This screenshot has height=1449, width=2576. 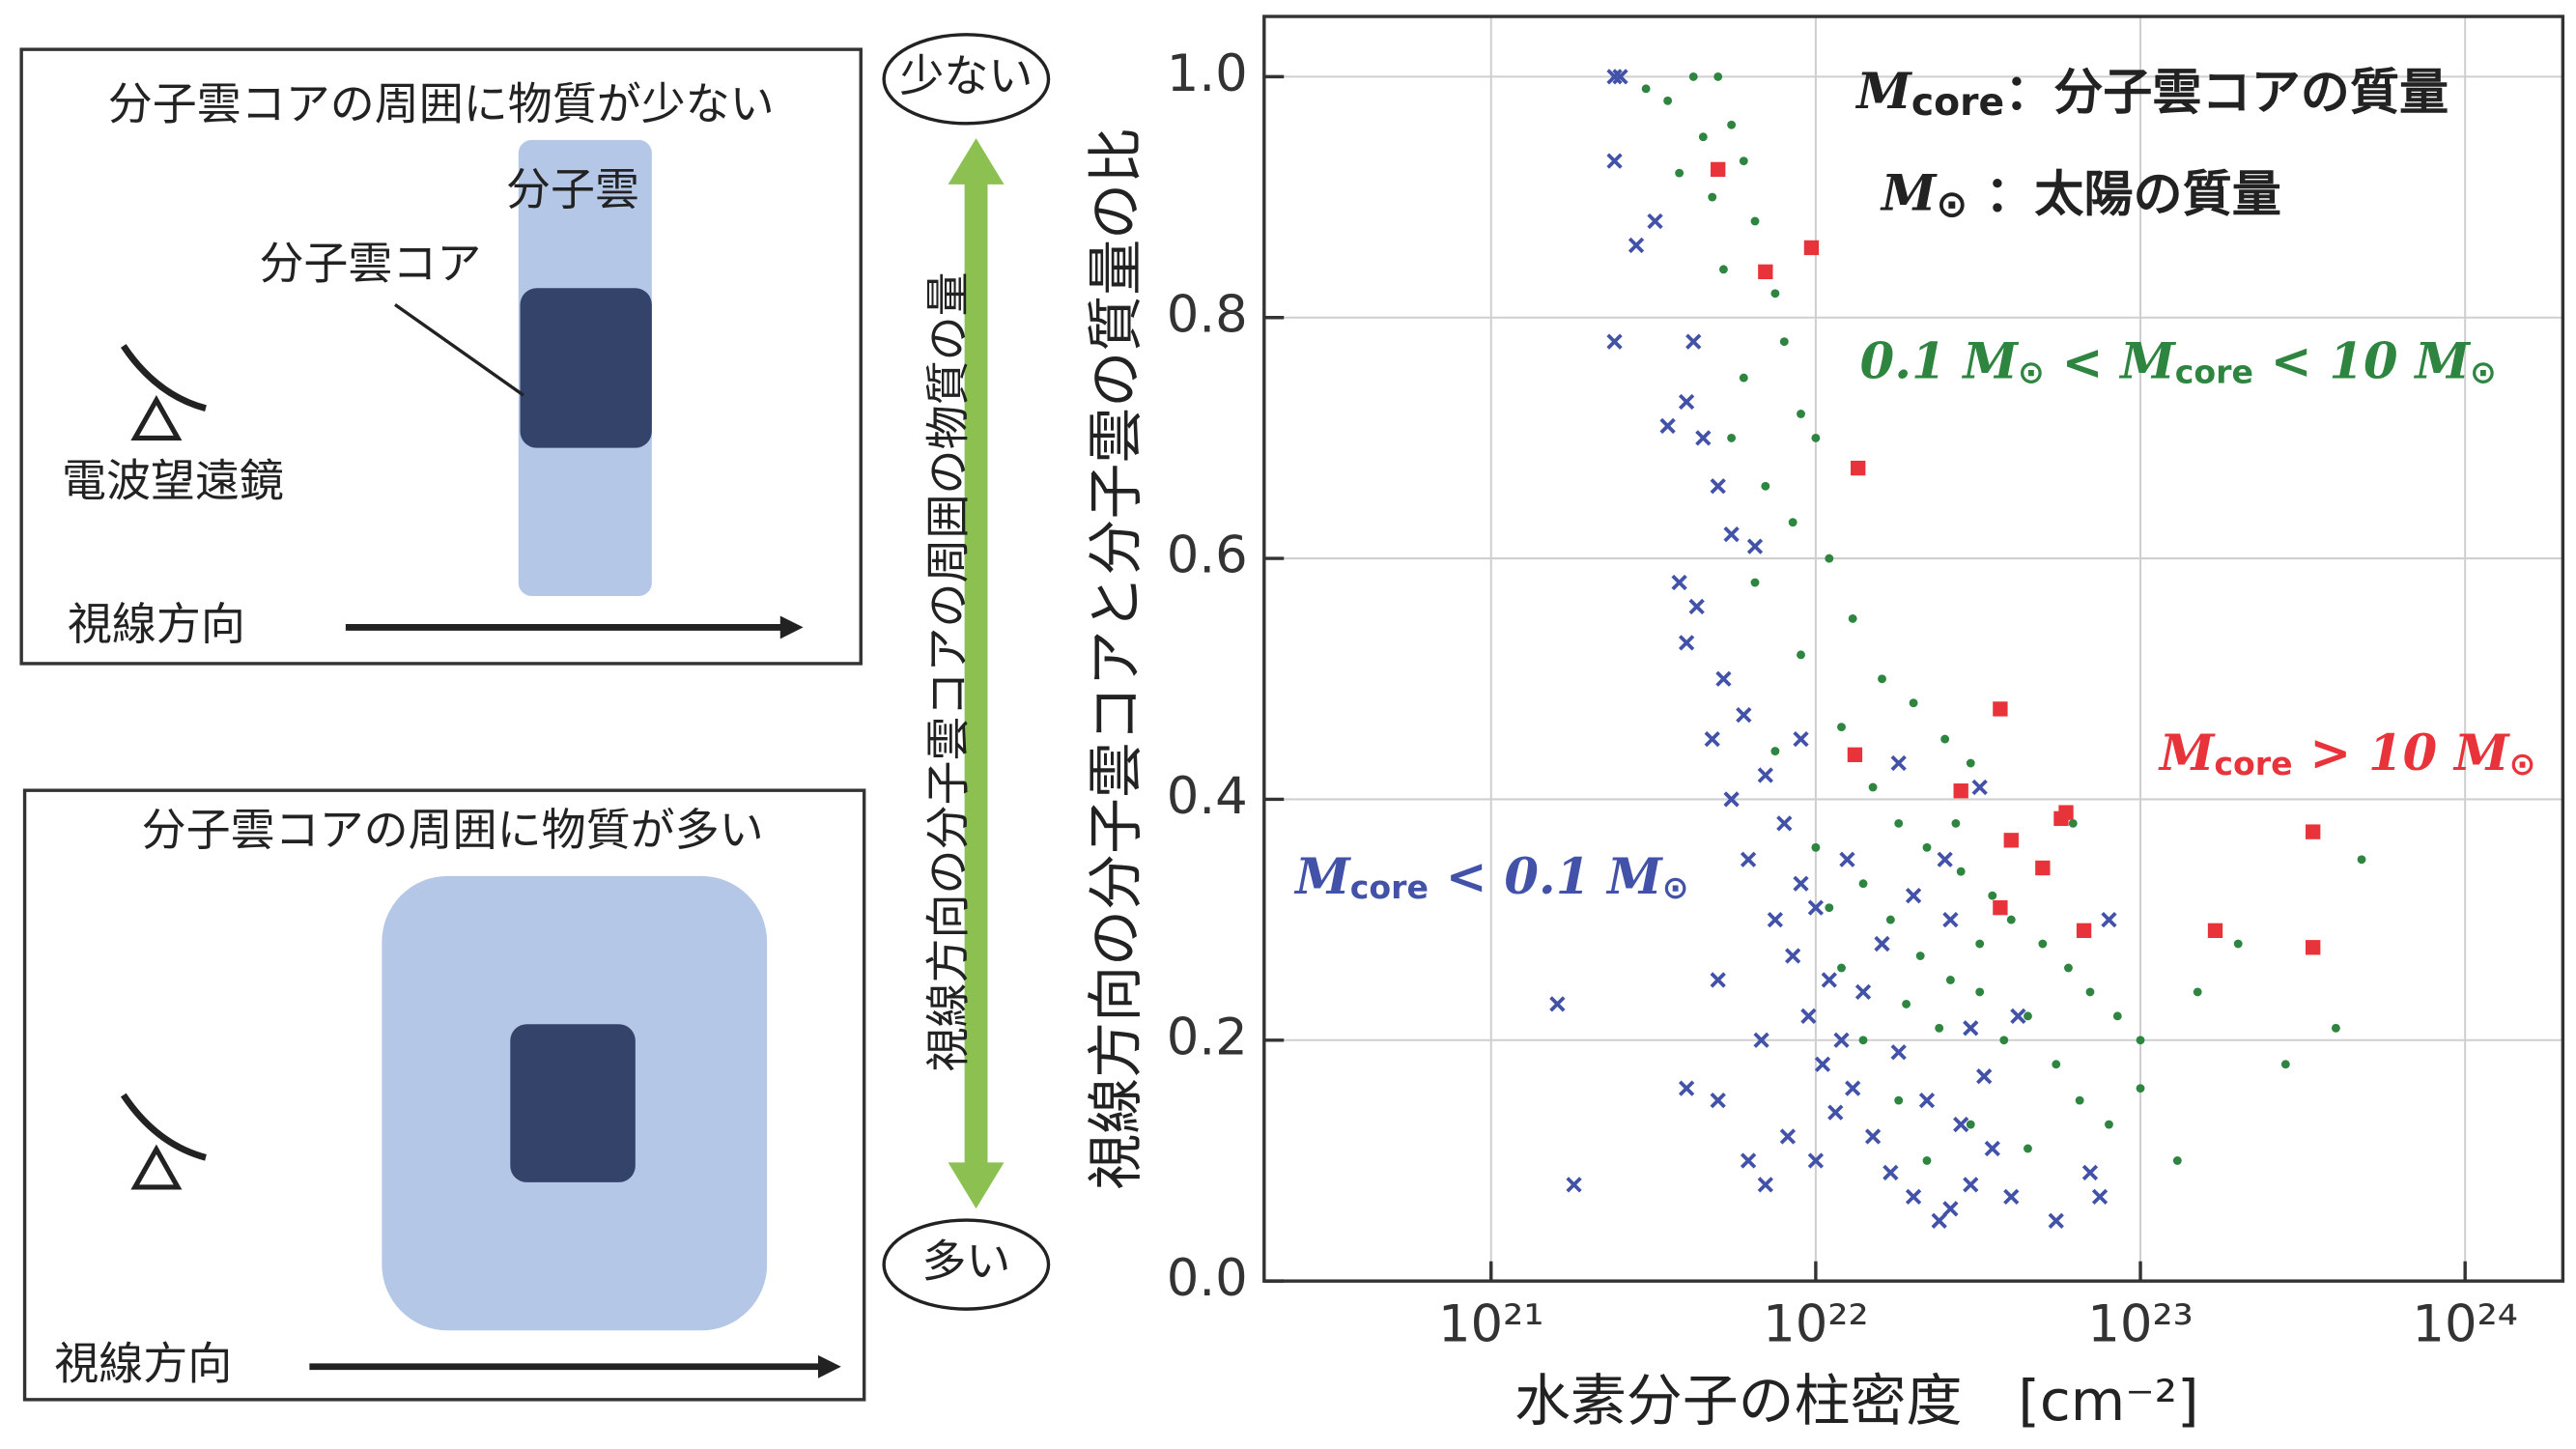 I want to click on panel-title: 分子雲コアの周囲に物質が少ない, so click(x=441, y=103).